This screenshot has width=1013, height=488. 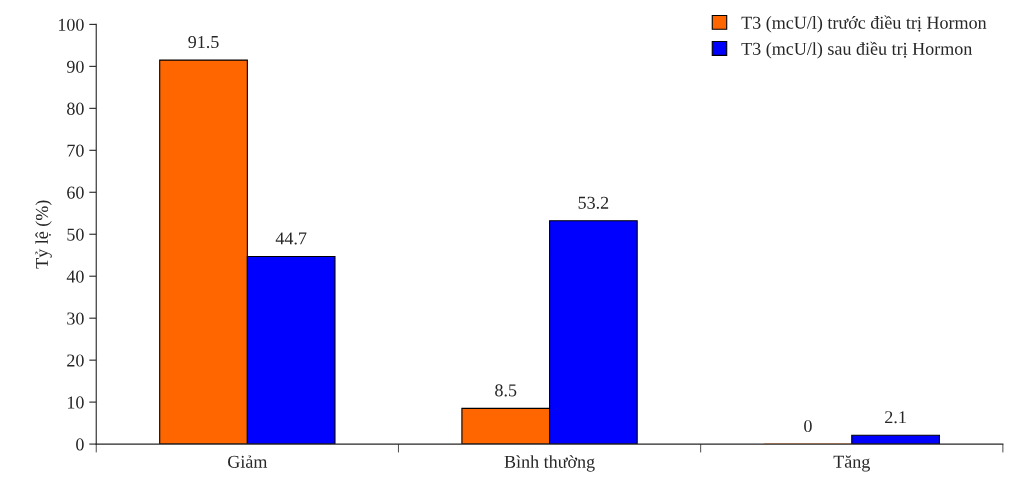 I want to click on y-tick-label: 20, so click(x=75, y=360).